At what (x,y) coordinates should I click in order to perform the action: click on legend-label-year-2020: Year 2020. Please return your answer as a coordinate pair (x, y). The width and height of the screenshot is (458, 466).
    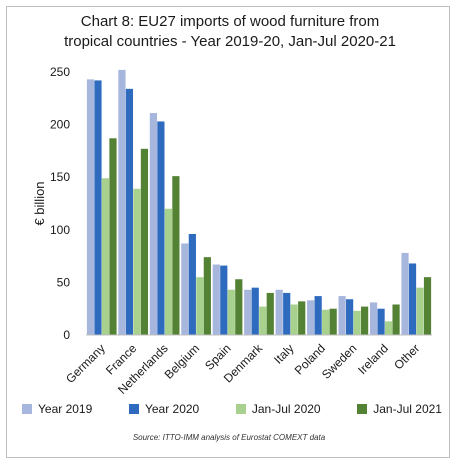
    Looking at the image, I should click on (172, 409).